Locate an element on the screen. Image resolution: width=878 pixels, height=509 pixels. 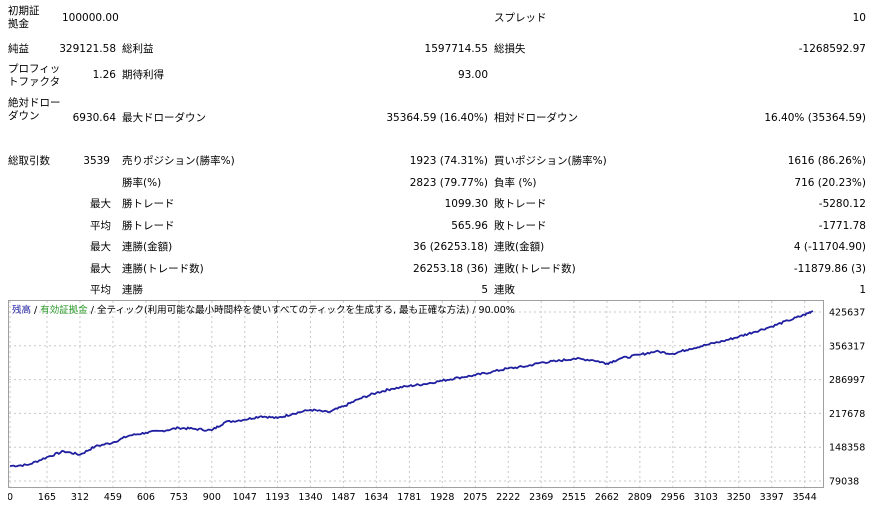
average-consecutive-losses-label: 連敗 is located at coordinates (504, 290).